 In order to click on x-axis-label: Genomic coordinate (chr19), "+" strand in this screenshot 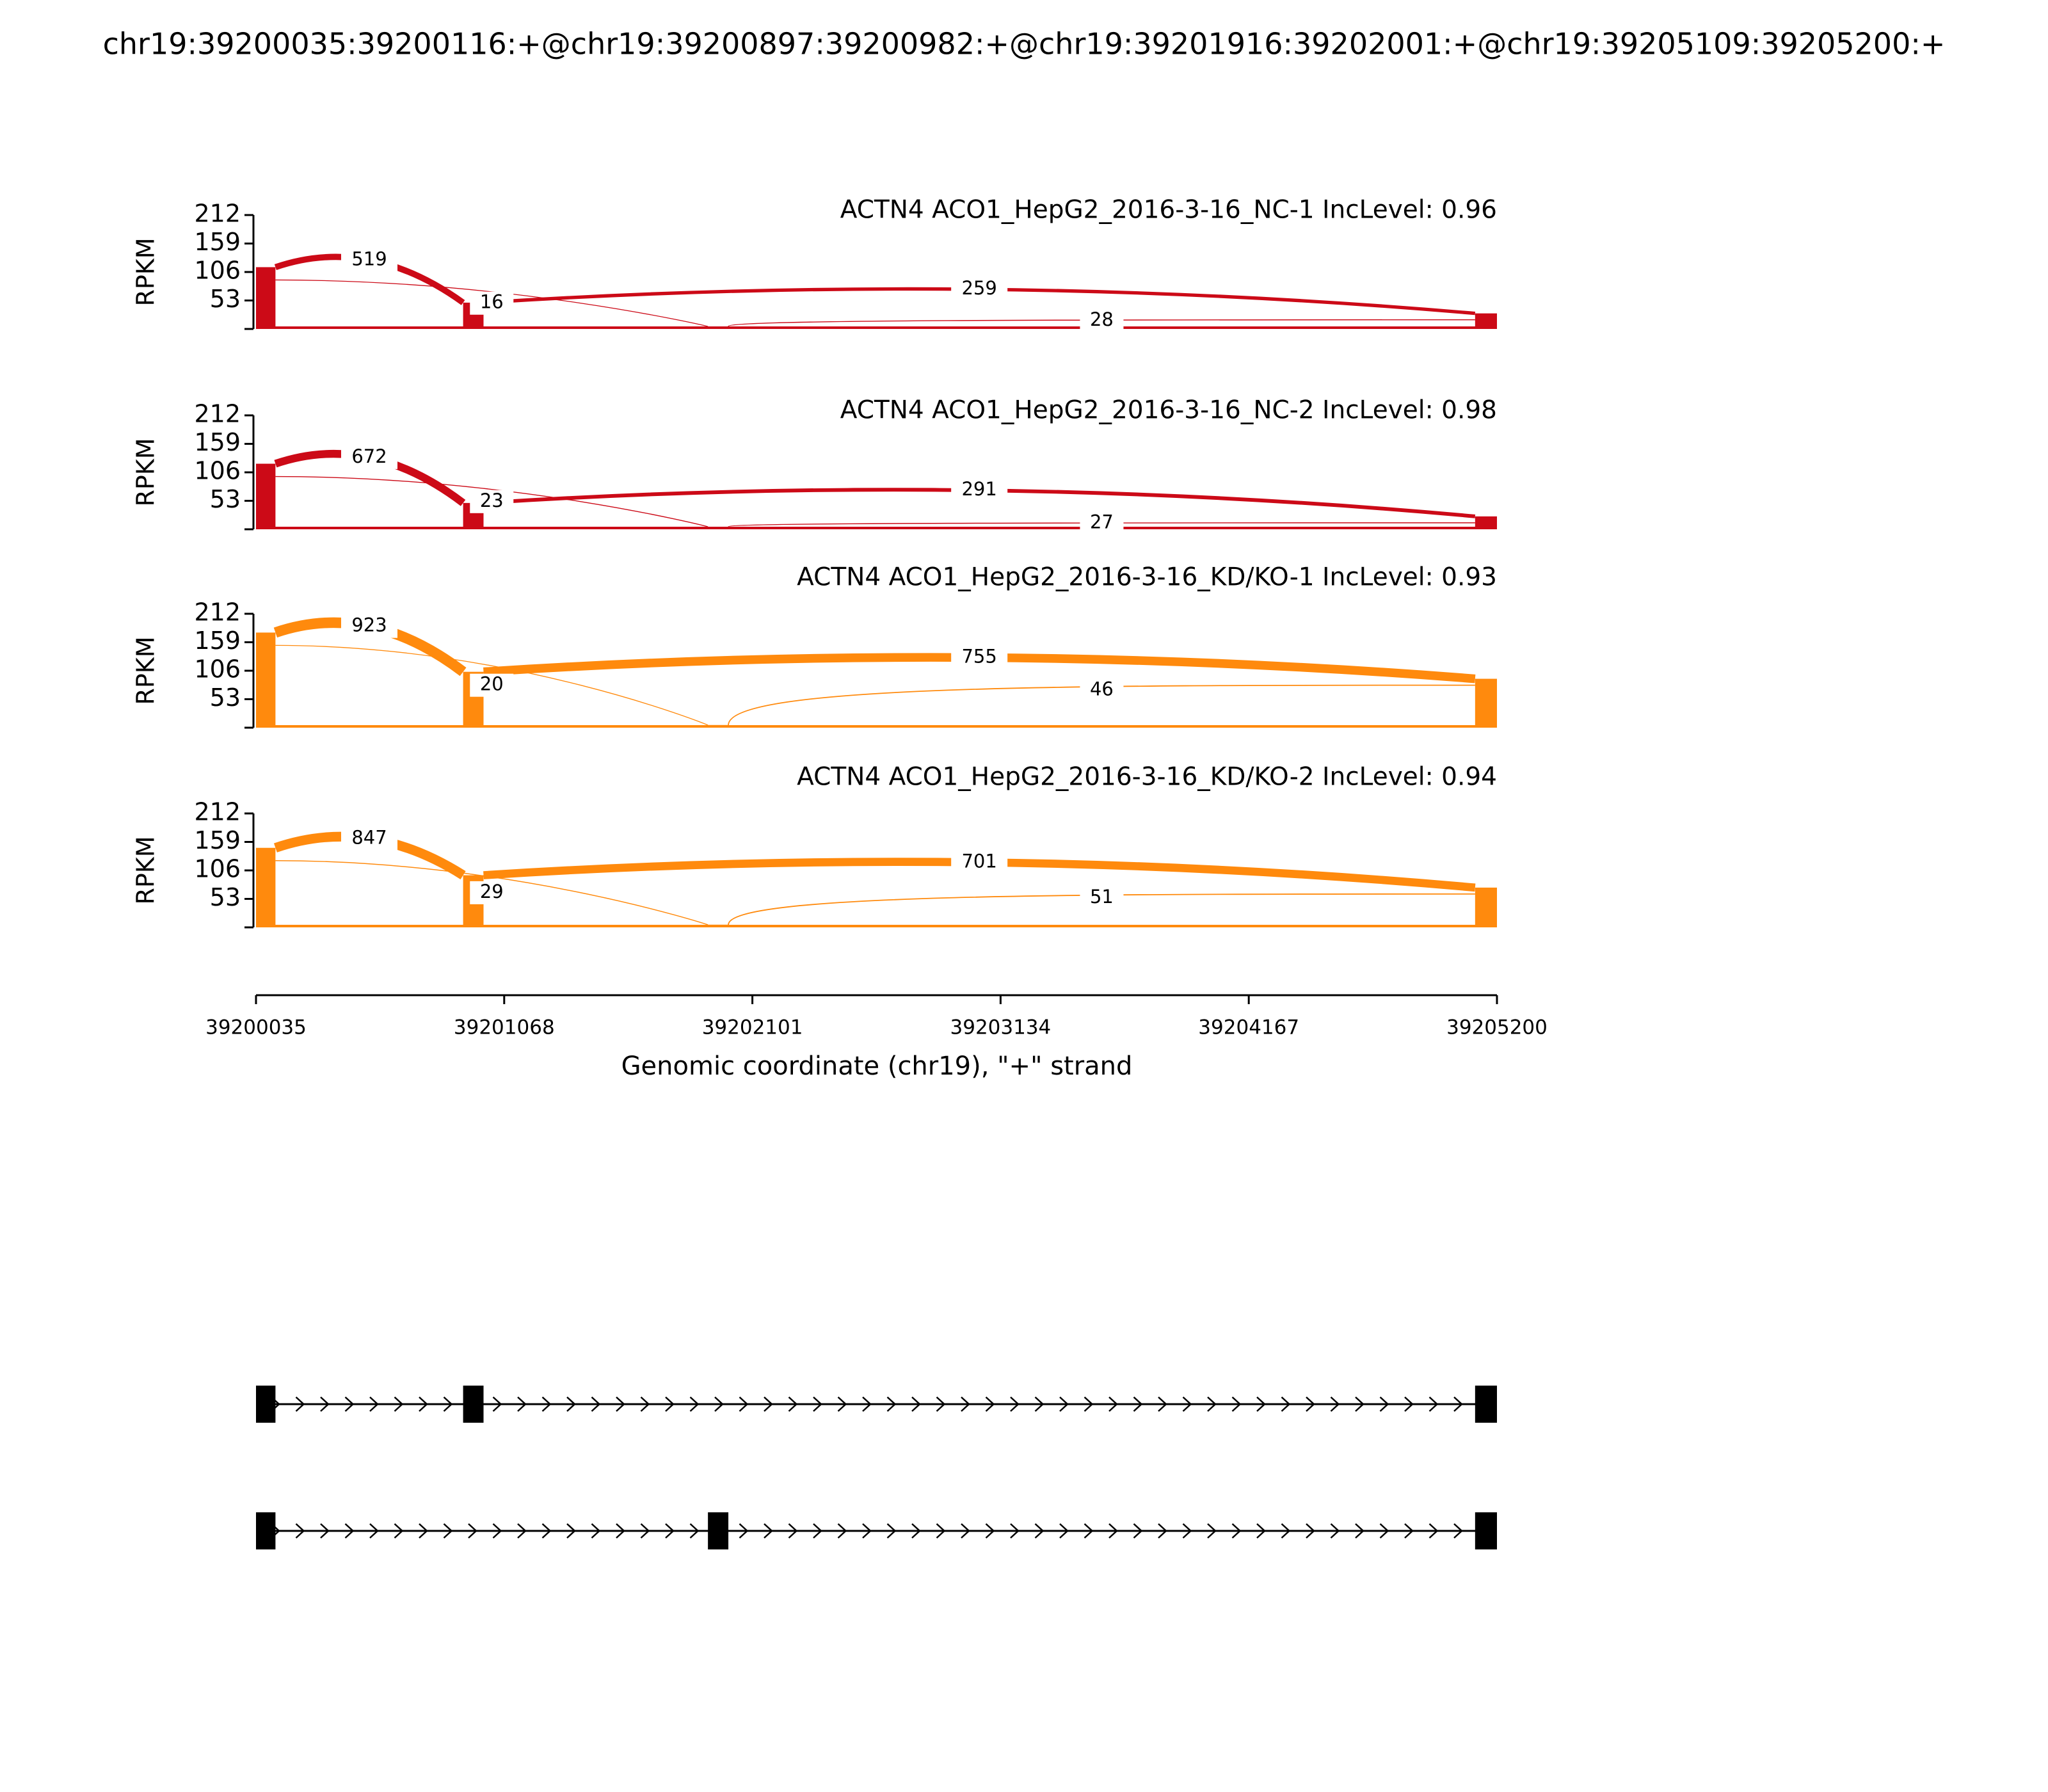, I will do `click(877, 1066)`.